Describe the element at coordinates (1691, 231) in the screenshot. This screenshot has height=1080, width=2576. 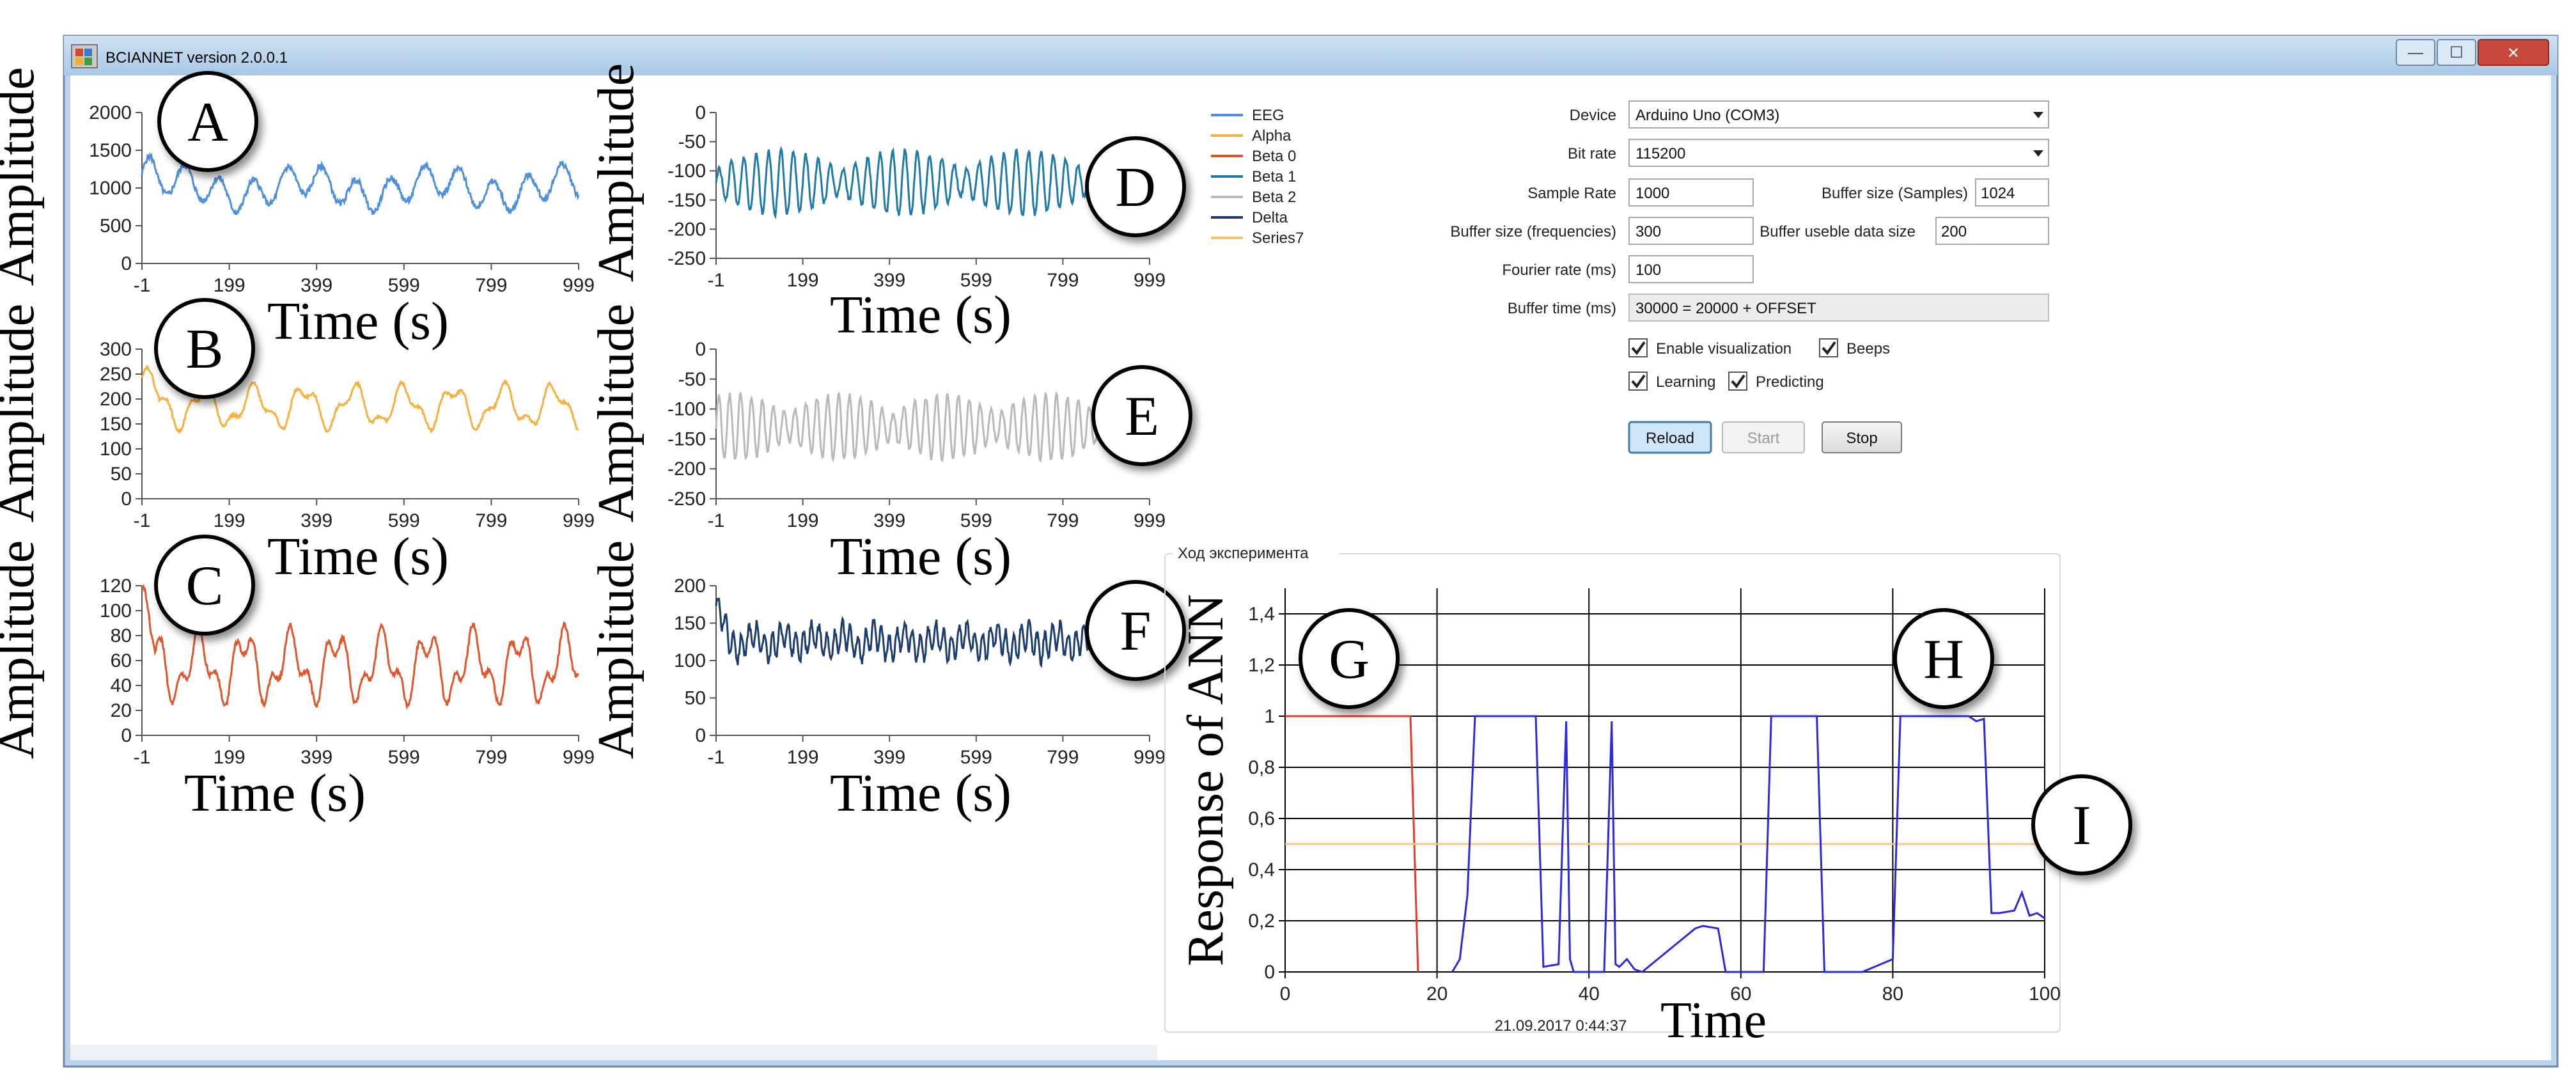
I see `buffer-freq-input` at that location.